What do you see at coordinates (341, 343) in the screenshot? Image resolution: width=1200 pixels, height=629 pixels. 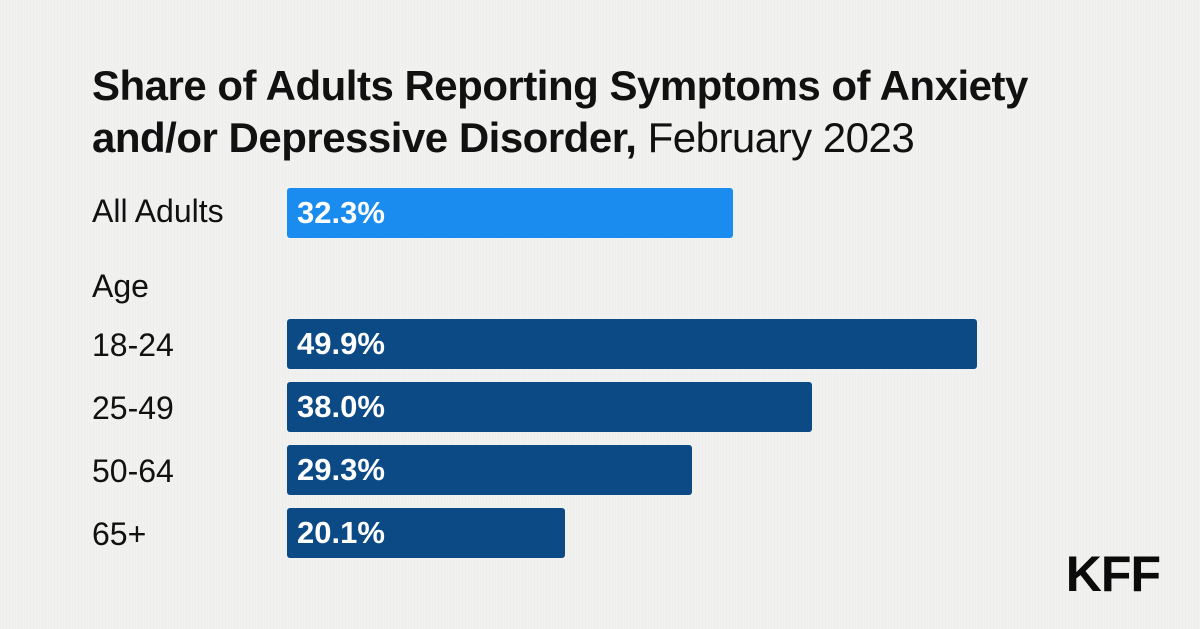 I see `data-label-18-24: 49.9%` at bounding box center [341, 343].